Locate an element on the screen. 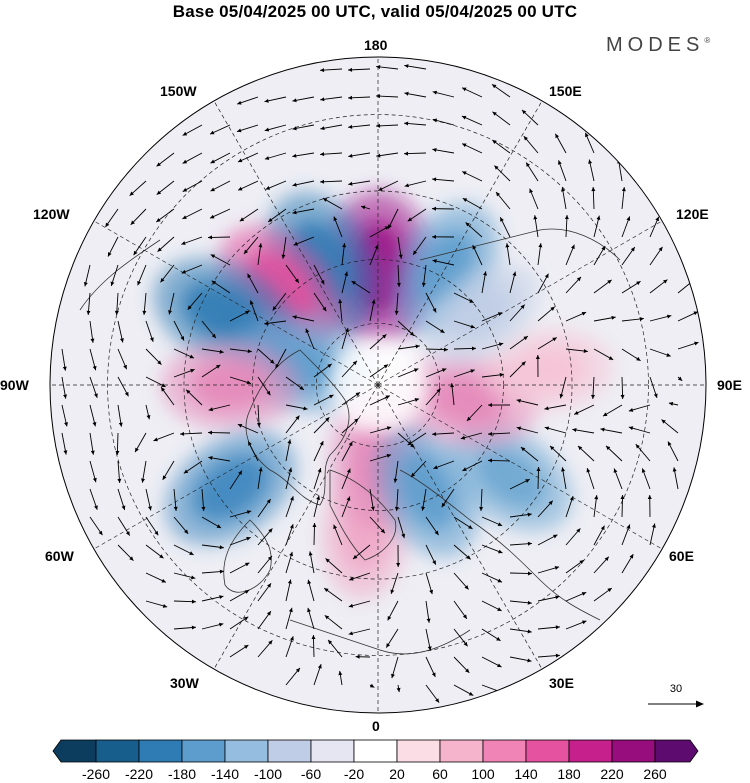 The height and width of the screenshot is (783, 750). colorbar-tick-label: 180 is located at coordinates (569, 774).